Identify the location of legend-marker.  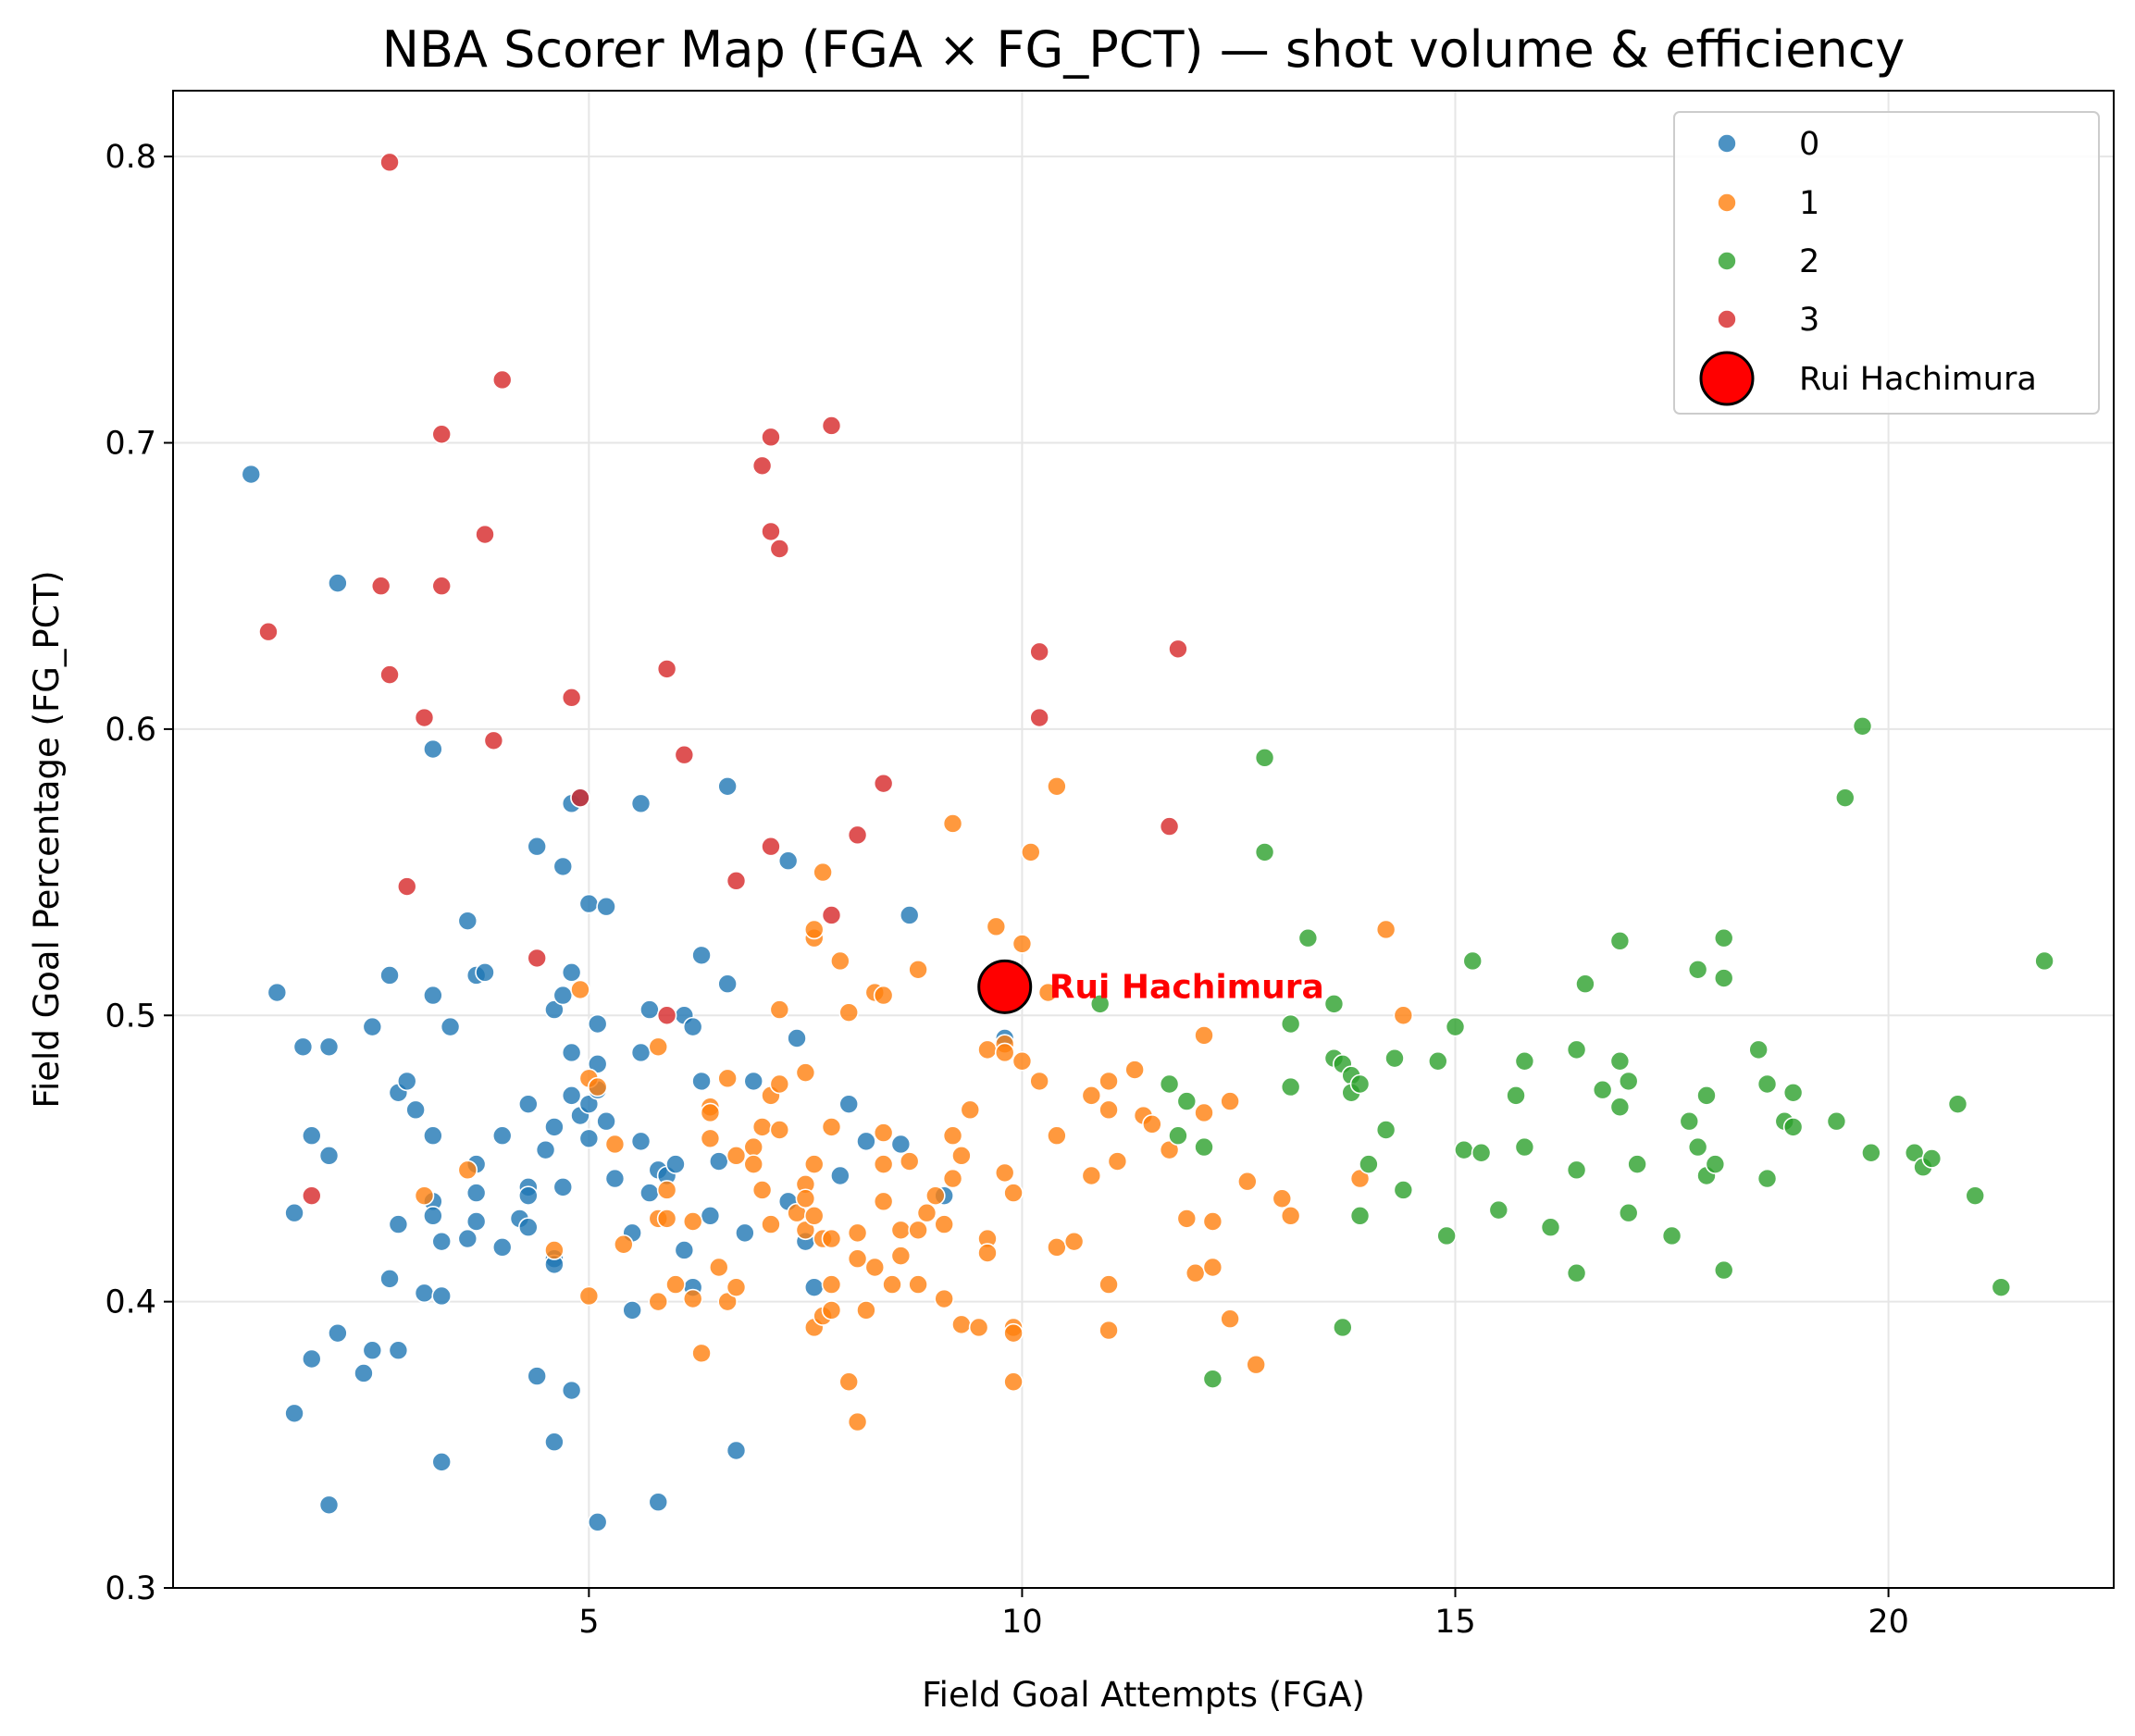
(1727, 261).